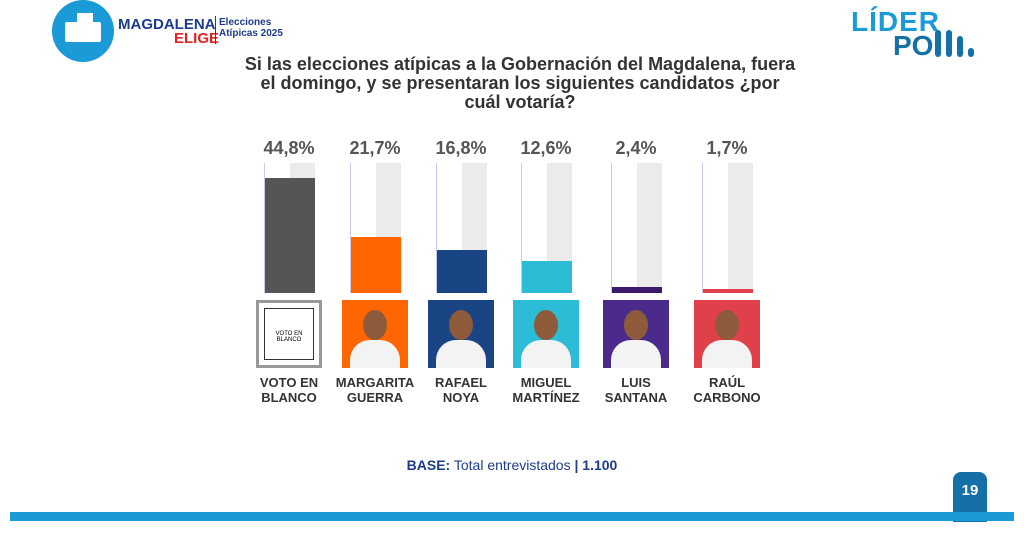 Image resolution: width=1024 pixels, height=534 pixels. I want to click on name-line: MIGUEL, so click(546, 382).